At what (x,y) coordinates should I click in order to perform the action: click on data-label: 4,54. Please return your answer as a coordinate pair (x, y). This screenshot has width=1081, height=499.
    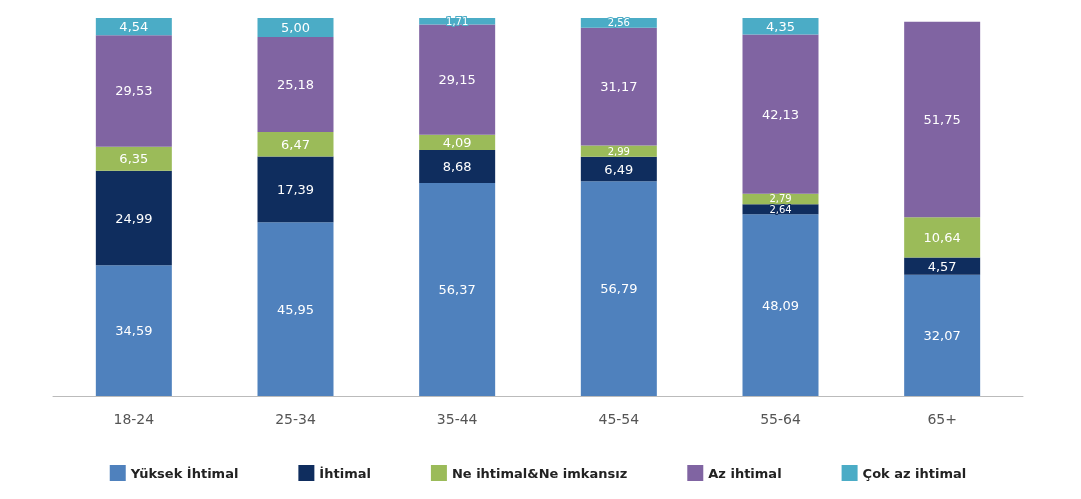
    Looking at the image, I should click on (134, 27).